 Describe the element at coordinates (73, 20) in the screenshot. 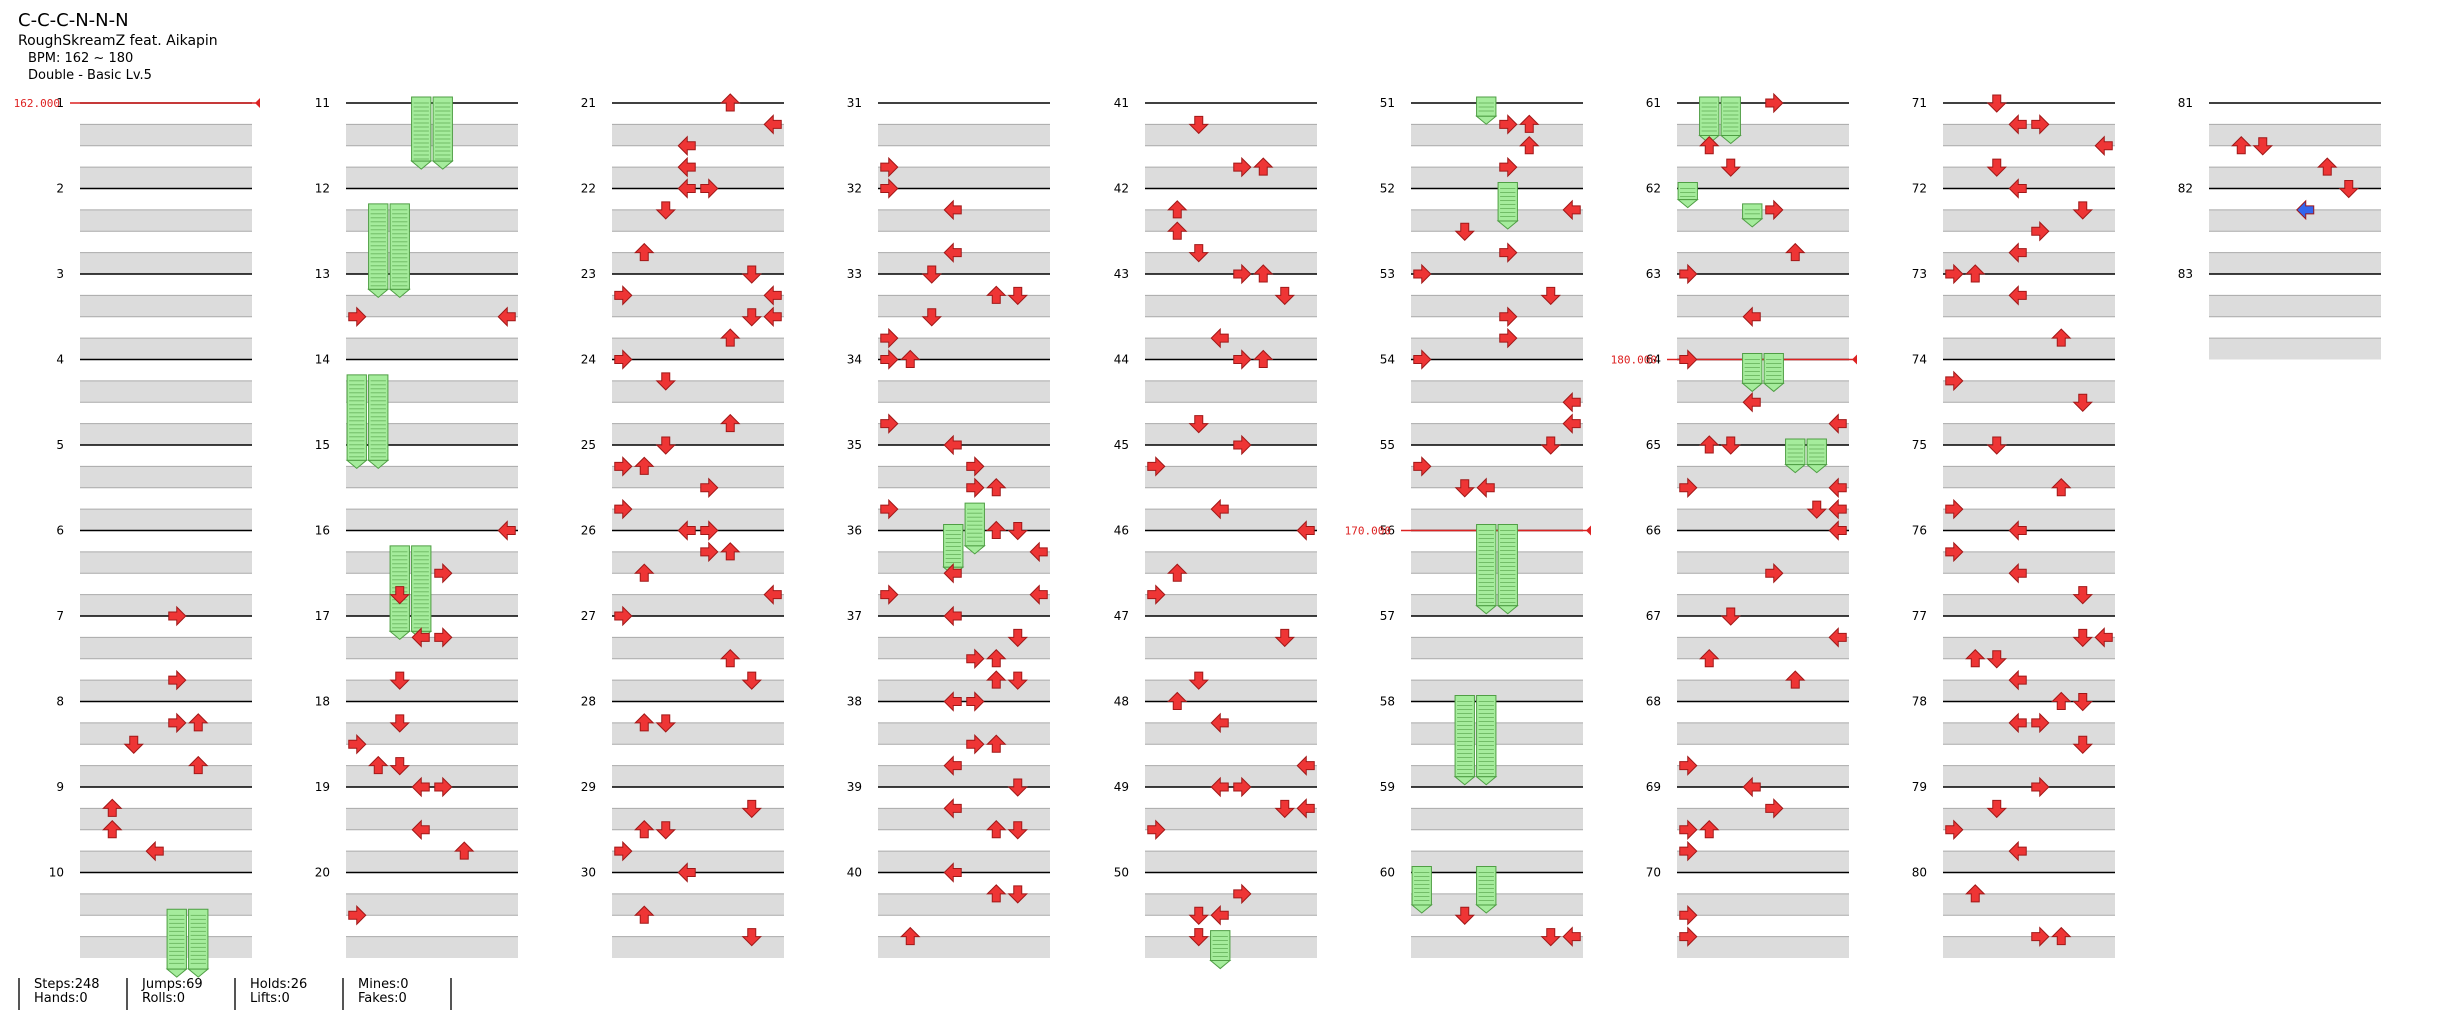

I see `song-title: C-C-C-N-N-N` at that location.